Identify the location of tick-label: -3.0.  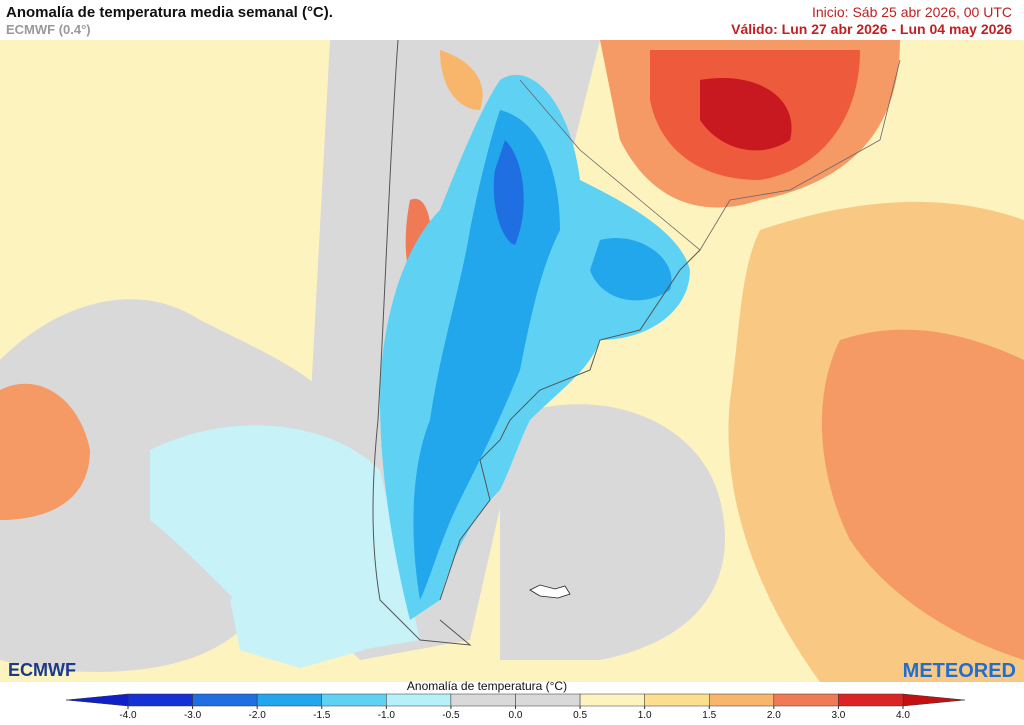
(193, 715).